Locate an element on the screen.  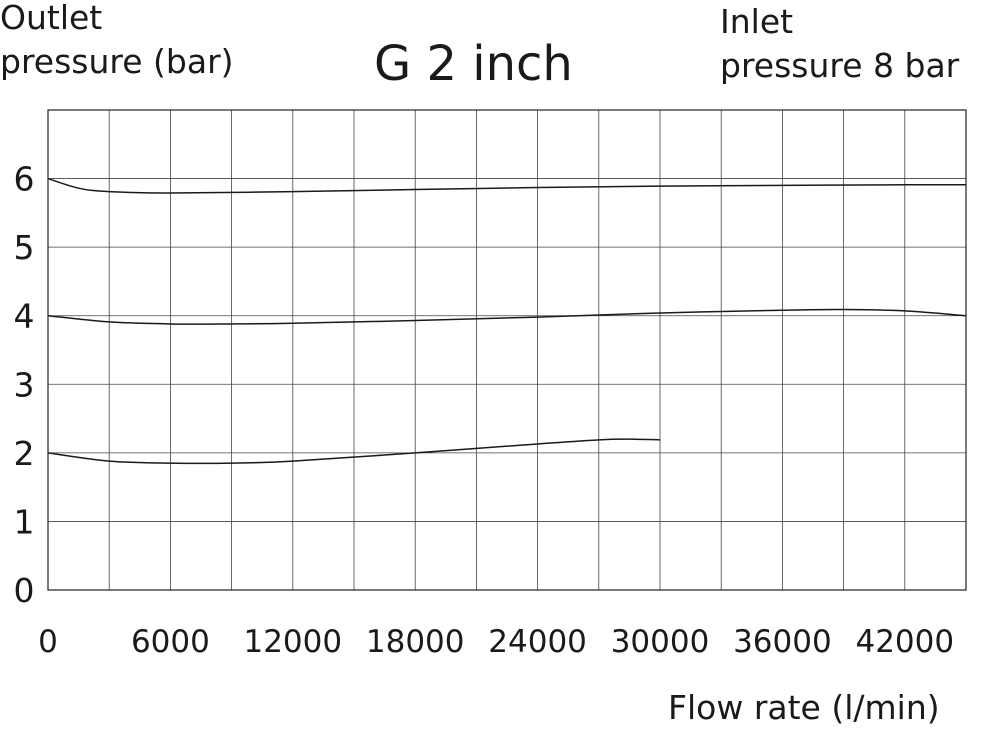
annotation-line-1: Inlet is located at coordinates (757, 21).